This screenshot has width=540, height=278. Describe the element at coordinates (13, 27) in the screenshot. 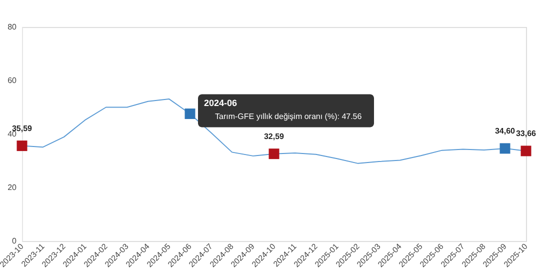

I see `y-tick-label: 80` at that location.